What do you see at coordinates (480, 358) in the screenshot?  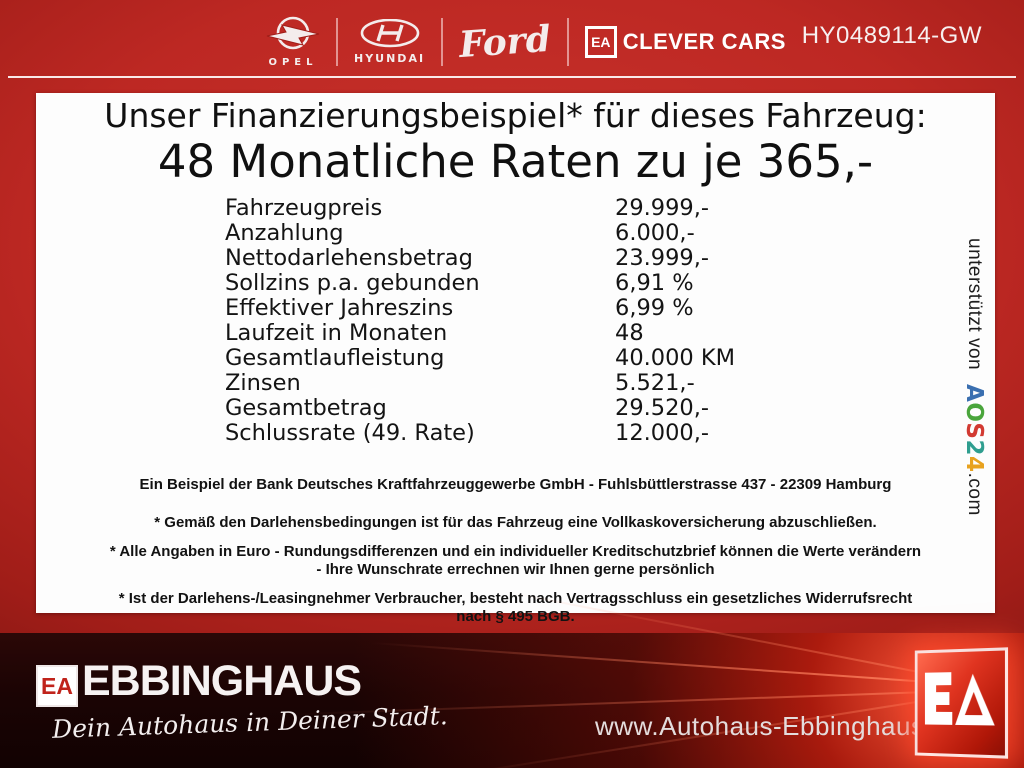 I see `table-row: Gesamtlaufleistung 40.000 KM` at bounding box center [480, 358].